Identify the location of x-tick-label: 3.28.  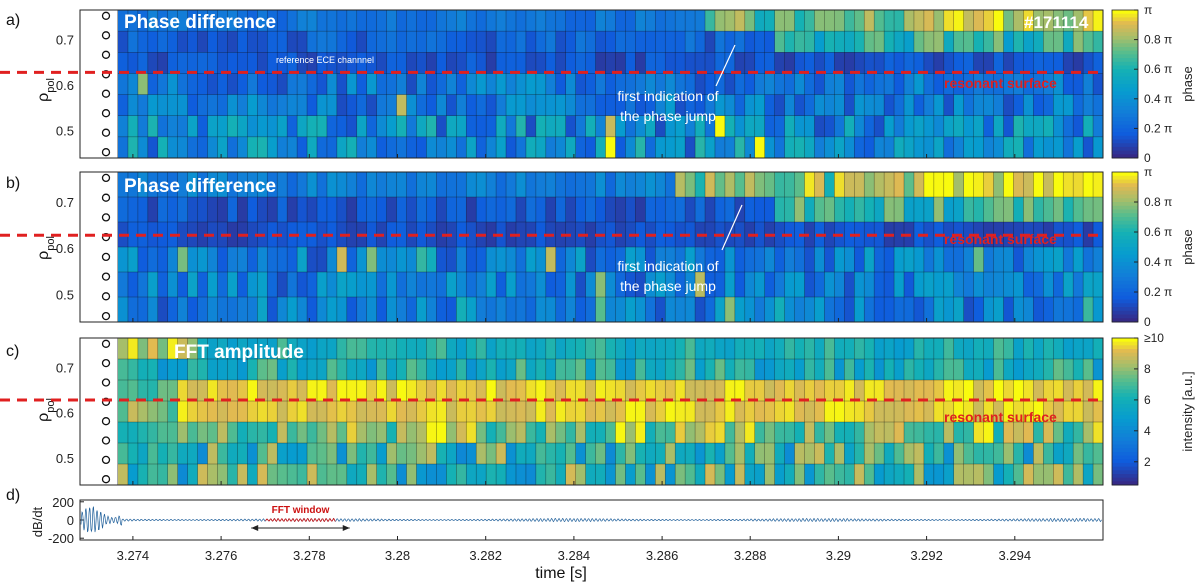
(397, 555).